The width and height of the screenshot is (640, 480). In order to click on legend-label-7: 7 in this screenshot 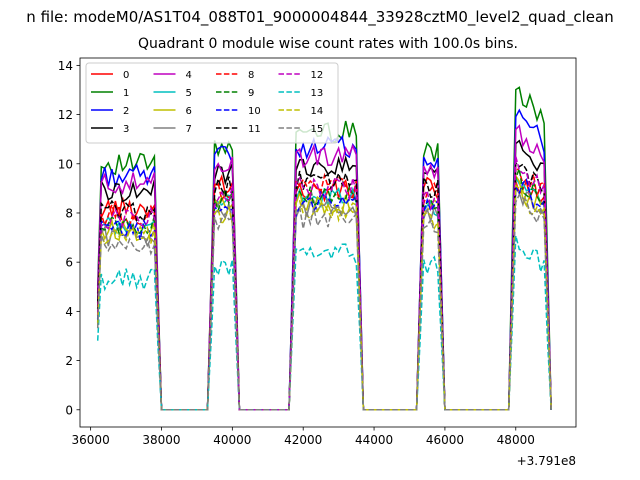, I will do `click(189, 129)`.